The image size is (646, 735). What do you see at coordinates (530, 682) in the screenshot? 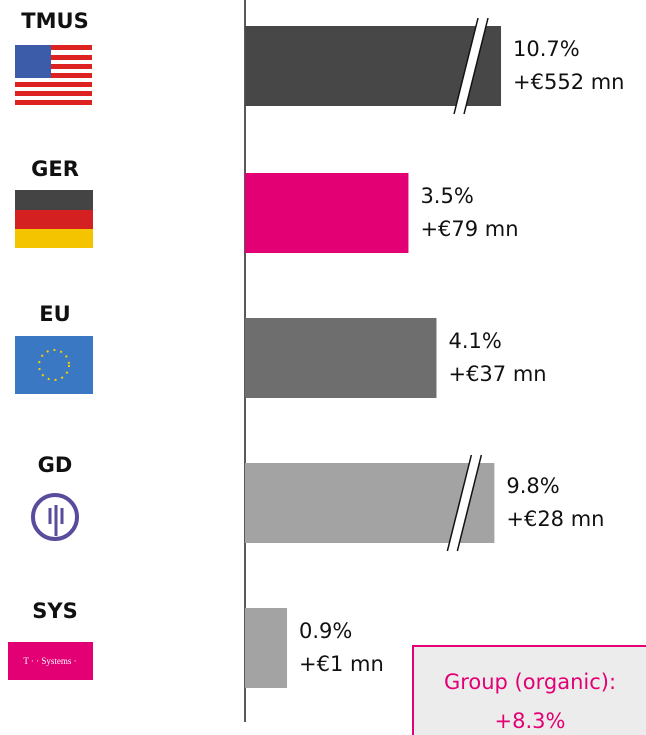
I see `annotation: Group (organic):` at bounding box center [530, 682].